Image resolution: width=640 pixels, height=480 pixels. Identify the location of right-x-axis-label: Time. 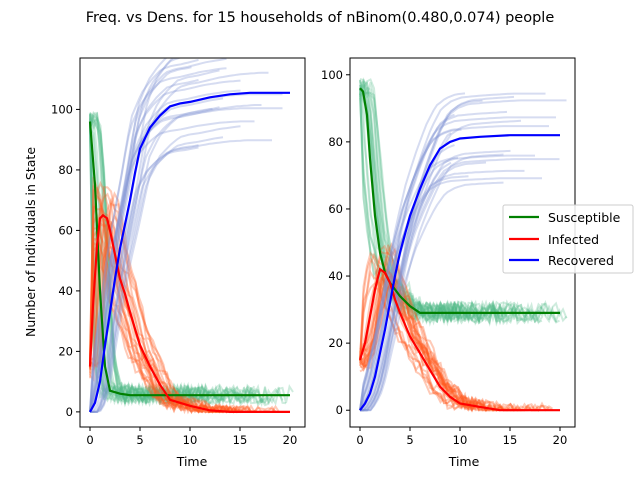
(464, 461).